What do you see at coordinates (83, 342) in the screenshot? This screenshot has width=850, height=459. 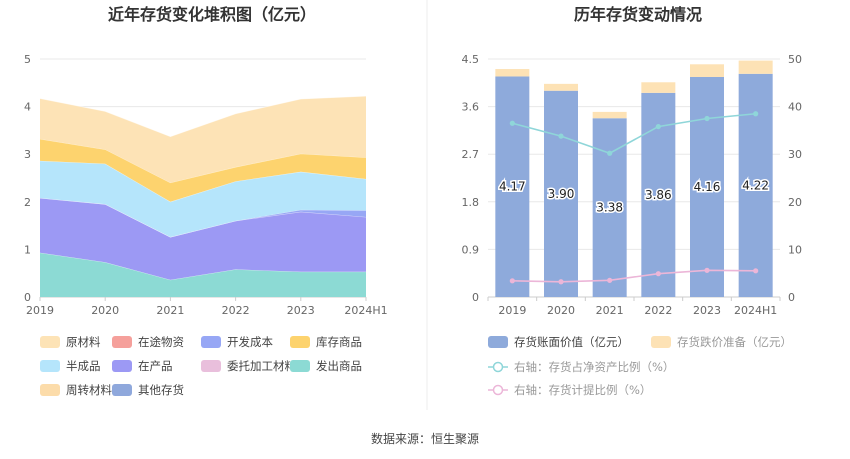 I see `legend-label: 原材料` at bounding box center [83, 342].